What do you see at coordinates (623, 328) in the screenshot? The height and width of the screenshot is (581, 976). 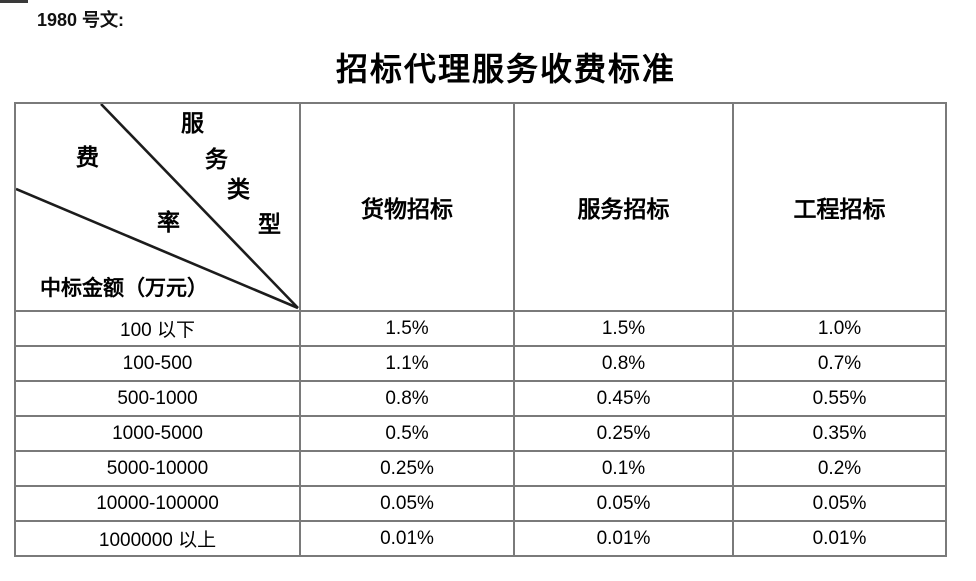 I see `service-rate-cell: 1.5%` at bounding box center [623, 328].